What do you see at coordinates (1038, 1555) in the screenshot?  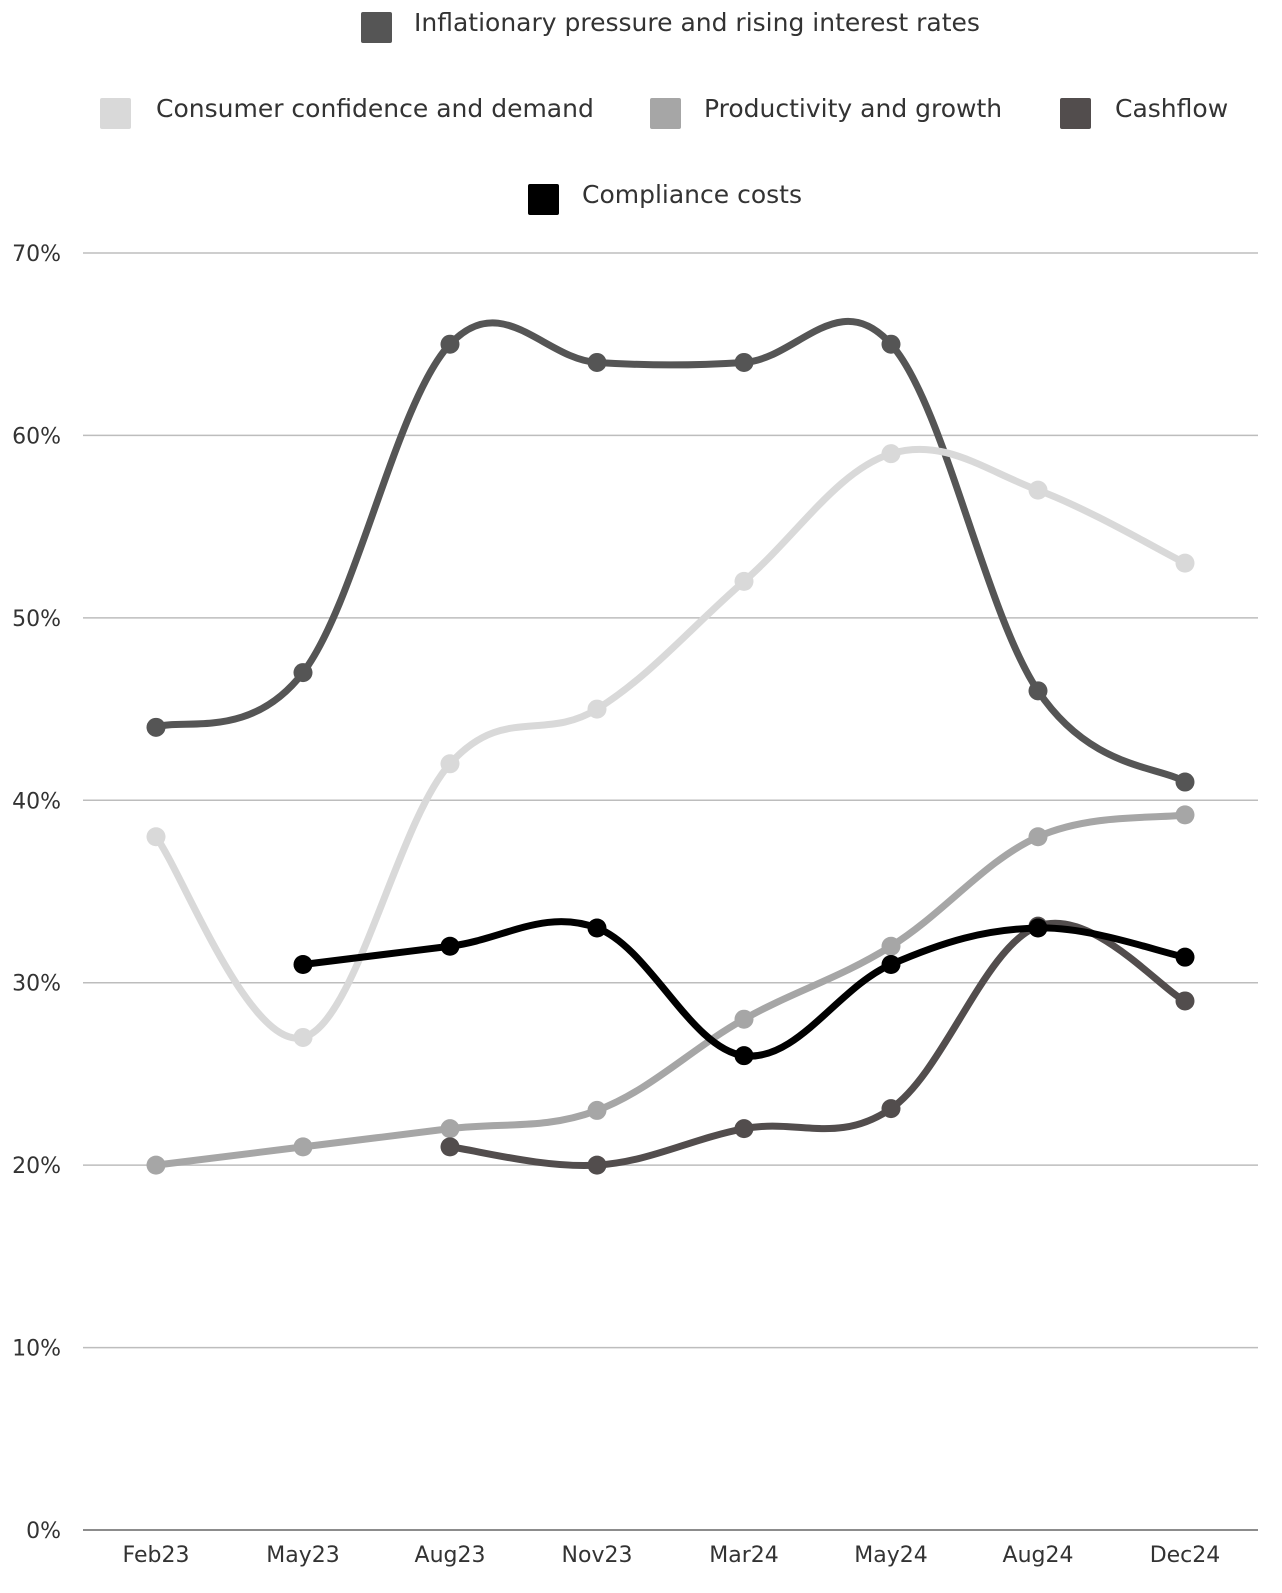 I see `x-tick-label: Aug24` at bounding box center [1038, 1555].